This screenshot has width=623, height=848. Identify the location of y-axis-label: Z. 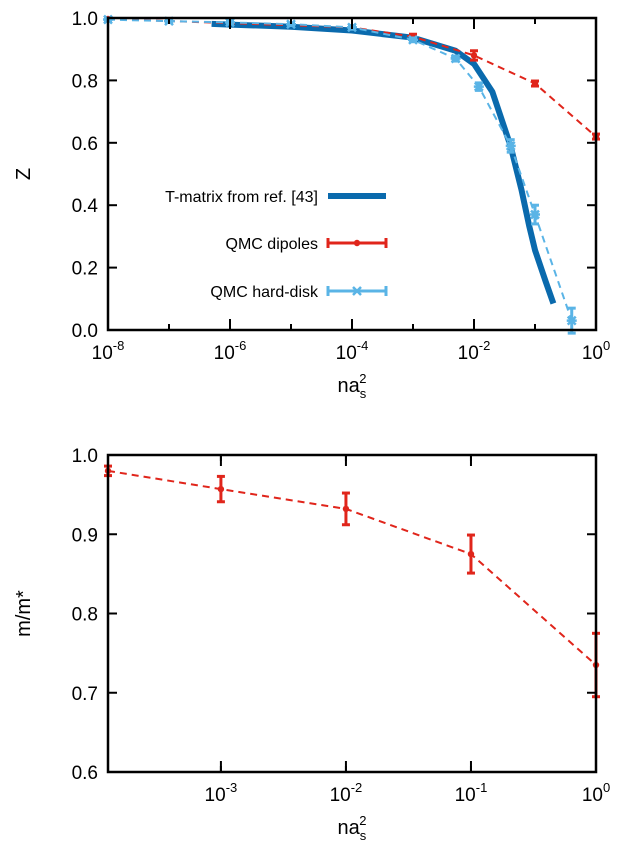
(24, 174).